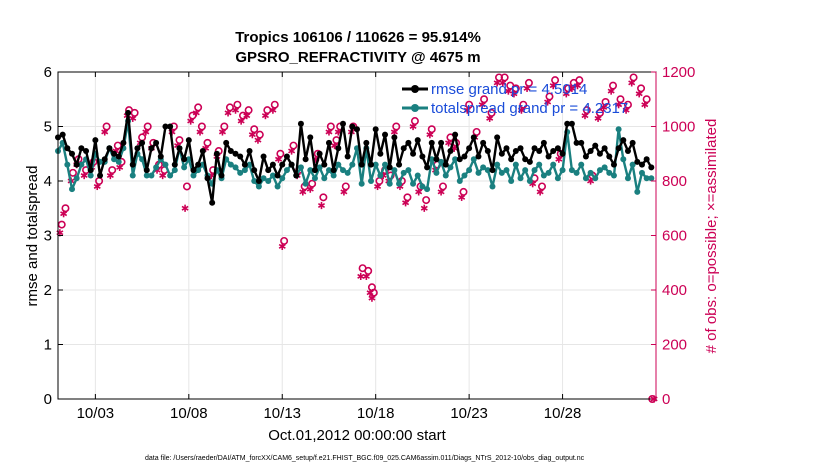 This screenshot has height=470, width=830. Describe the element at coordinates (469, 413) in the screenshot. I see `x-tick-label: 10/23` at that location.